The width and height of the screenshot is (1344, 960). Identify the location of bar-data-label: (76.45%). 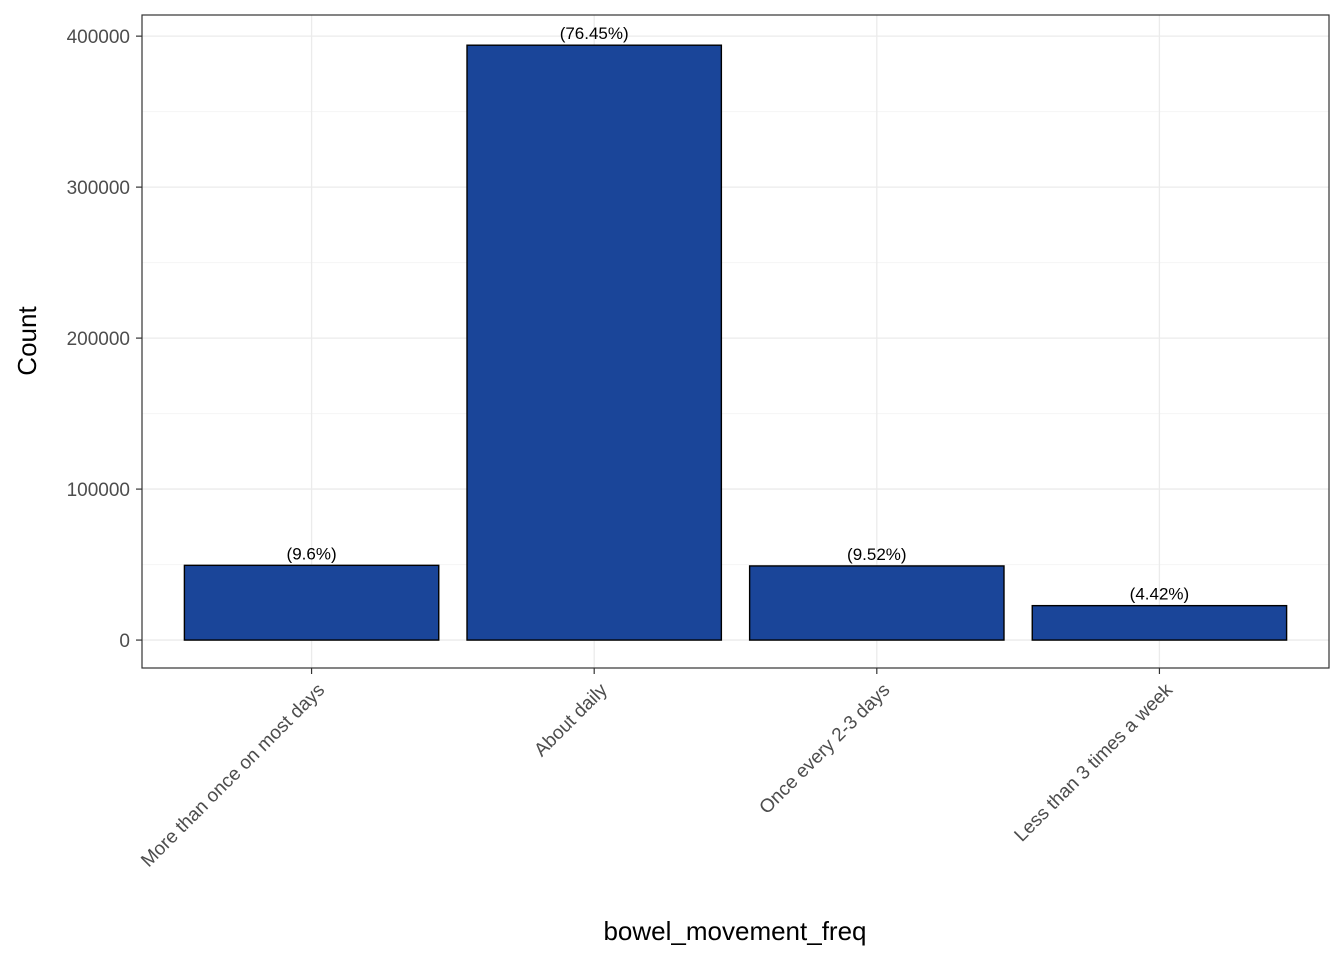
(594, 33).